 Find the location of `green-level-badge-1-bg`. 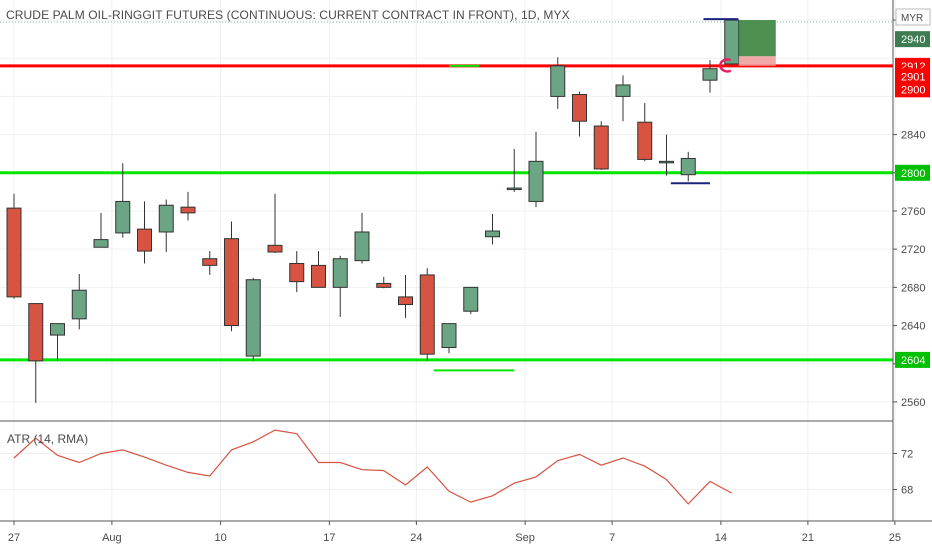

green-level-badge-1-bg is located at coordinates (912, 172).